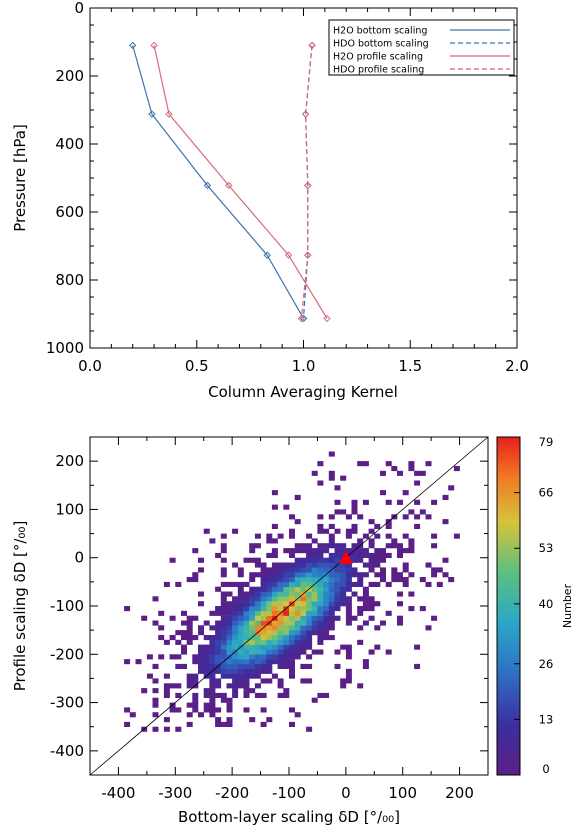 Image resolution: width=577 pixels, height=827 pixels. I want to click on legend-box, so click(421, 47).